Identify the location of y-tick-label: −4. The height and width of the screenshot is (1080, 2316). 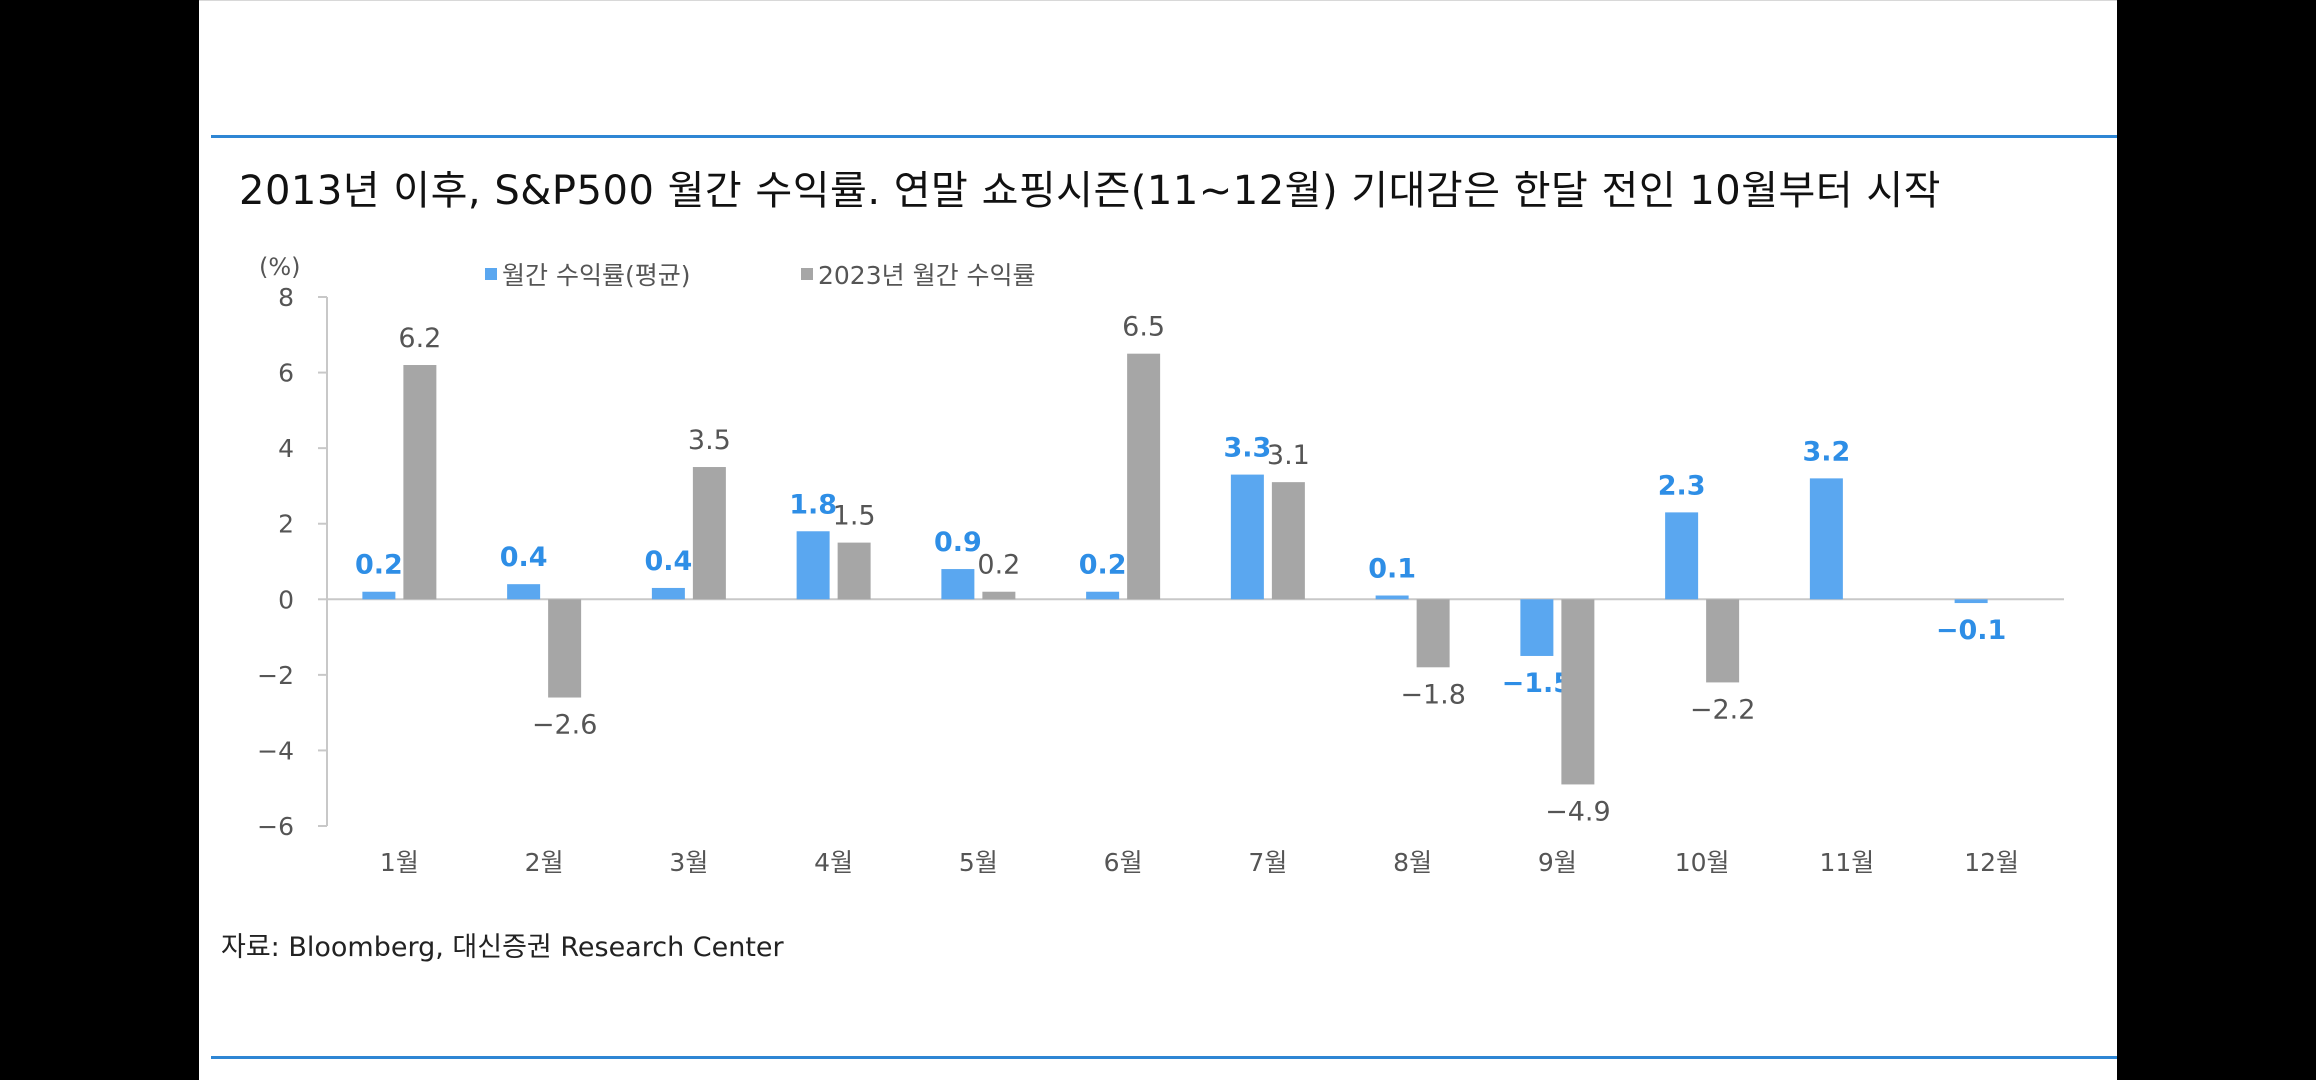
(275, 750).